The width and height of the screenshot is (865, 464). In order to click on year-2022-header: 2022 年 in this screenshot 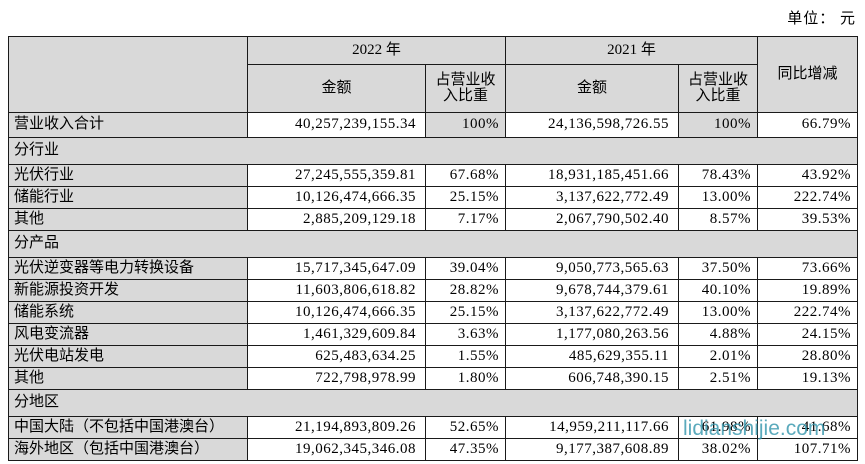, I will do `click(376, 50)`.